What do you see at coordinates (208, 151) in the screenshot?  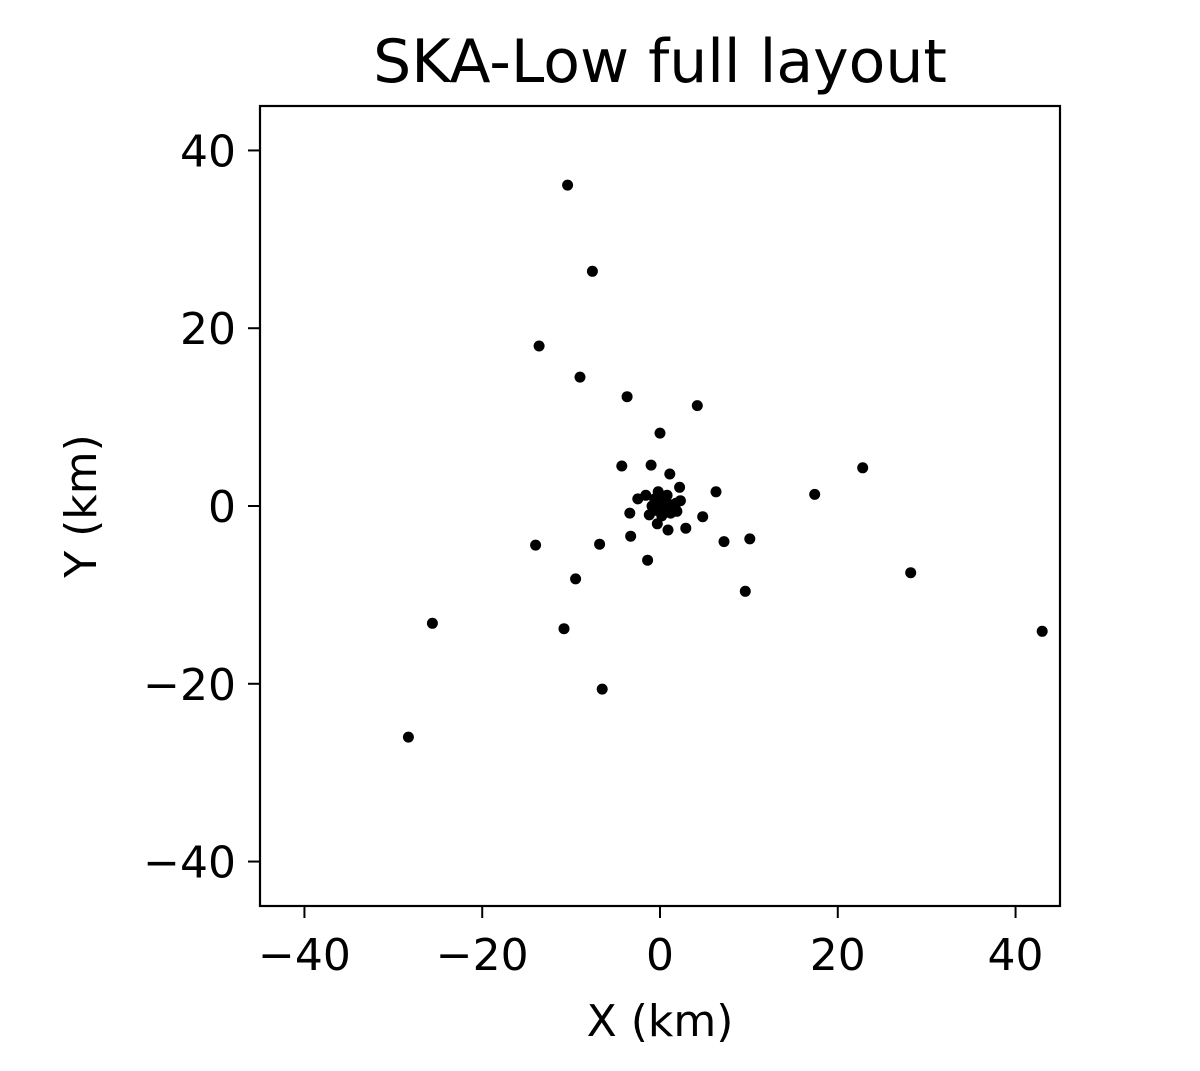 I see `y-tick-label: 40` at bounding box center [208, 151].